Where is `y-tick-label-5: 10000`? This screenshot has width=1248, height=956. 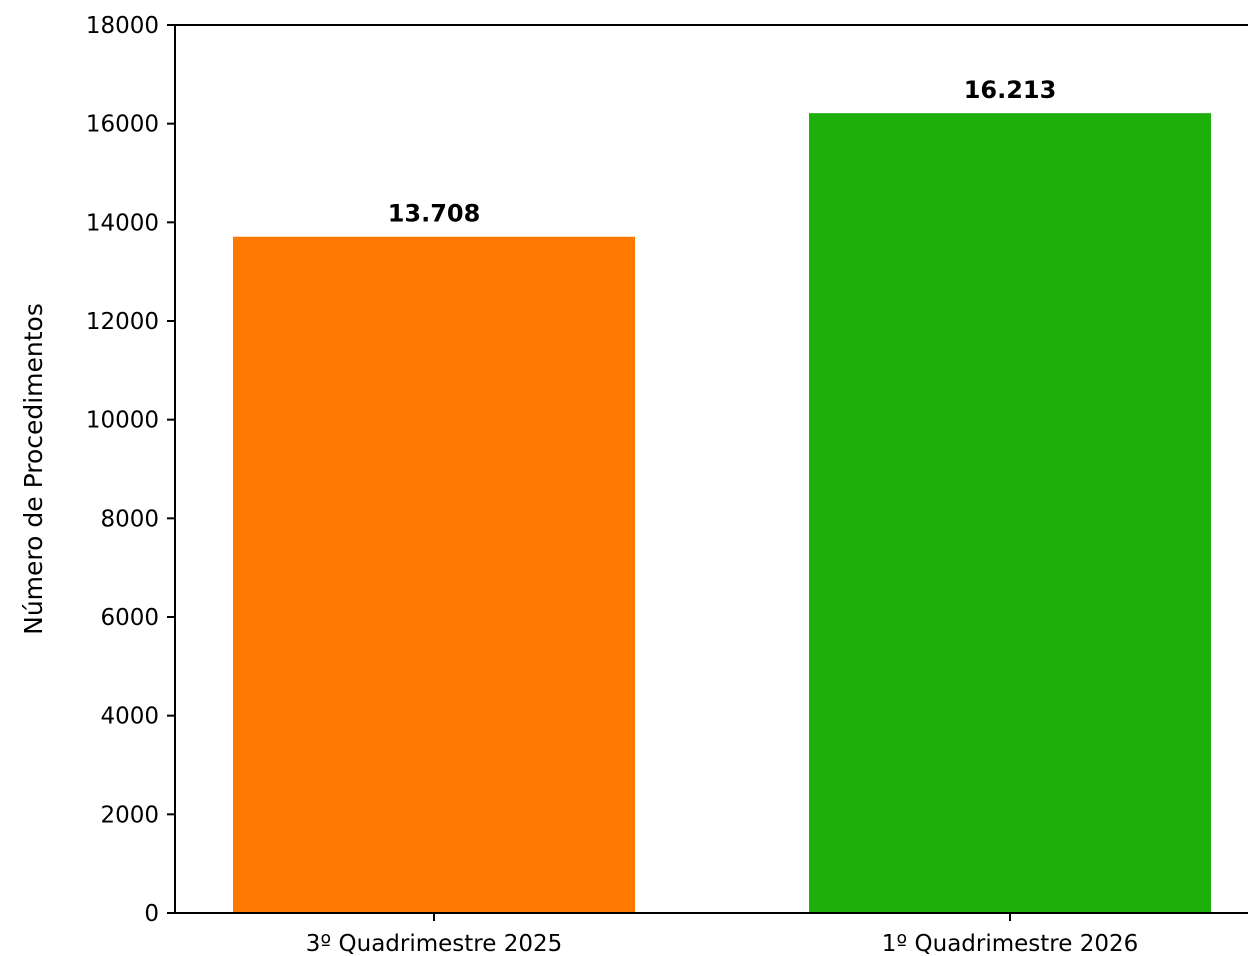
y-tick-label-5: 10000 is located at coordinates (122, 421).